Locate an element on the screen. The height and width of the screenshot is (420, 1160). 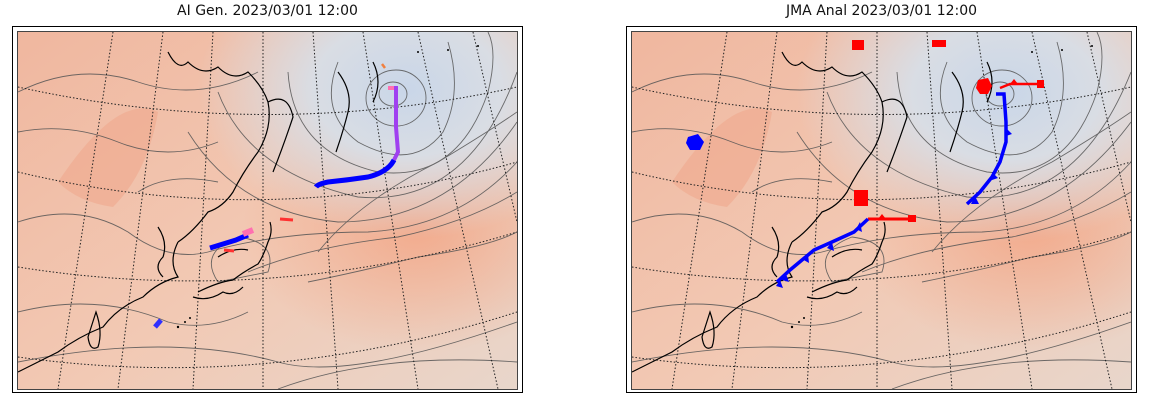
panel-title: AI Gen. 2023/03/01 12:00 is located at coordinates (267, 11).